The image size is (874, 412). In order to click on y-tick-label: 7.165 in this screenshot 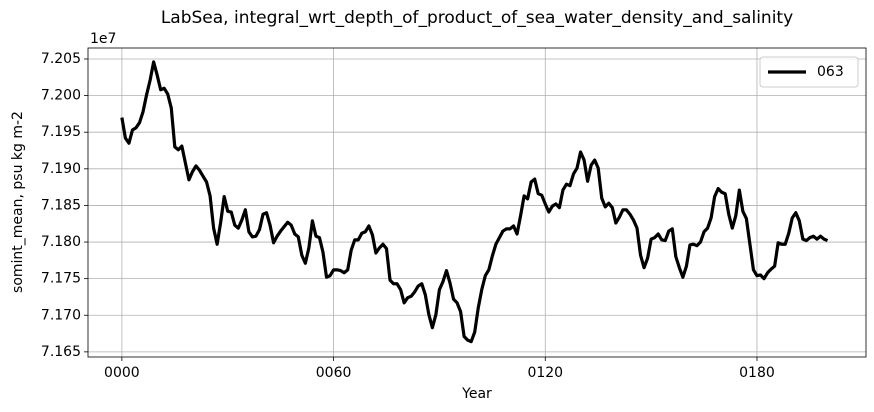, I will do `click(61, 352)`.